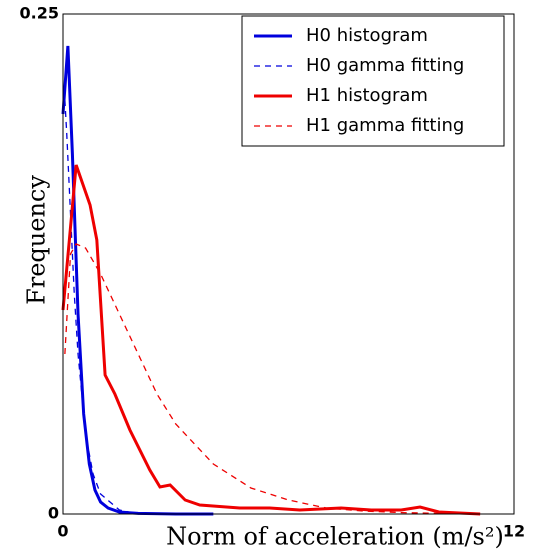 The image size is (534, 556). Describe the element at coordinates (37, 240) in the screenshot. I see `y-axis-label: Frequency` at that location.